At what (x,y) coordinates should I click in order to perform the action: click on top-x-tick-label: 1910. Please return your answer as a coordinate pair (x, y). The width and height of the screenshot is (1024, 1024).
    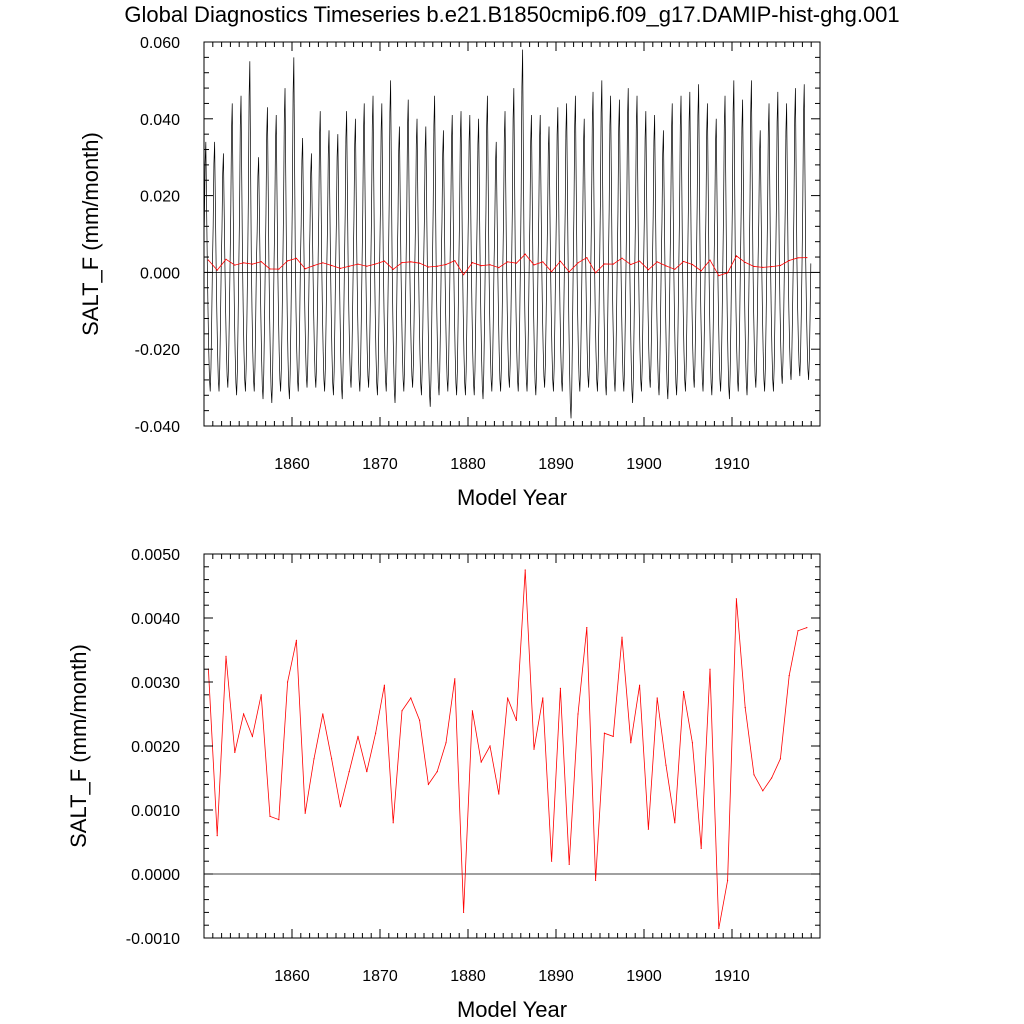
    Looking at the image, I should click on (732, 464).